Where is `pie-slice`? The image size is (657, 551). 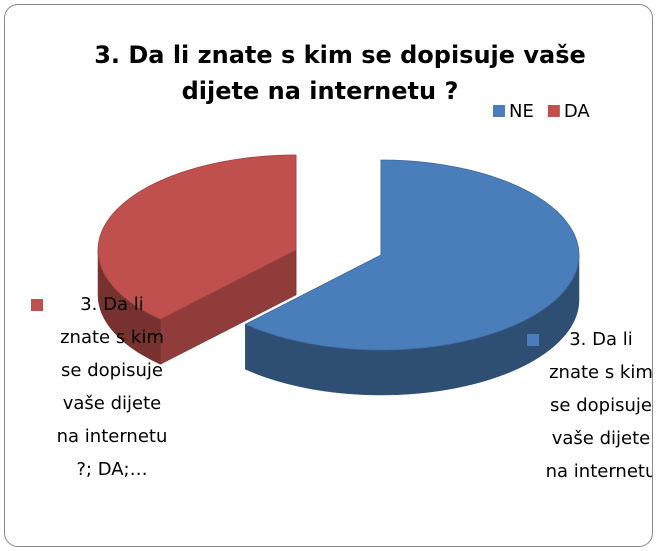 pie-slice is located at coordinates (197, 237).